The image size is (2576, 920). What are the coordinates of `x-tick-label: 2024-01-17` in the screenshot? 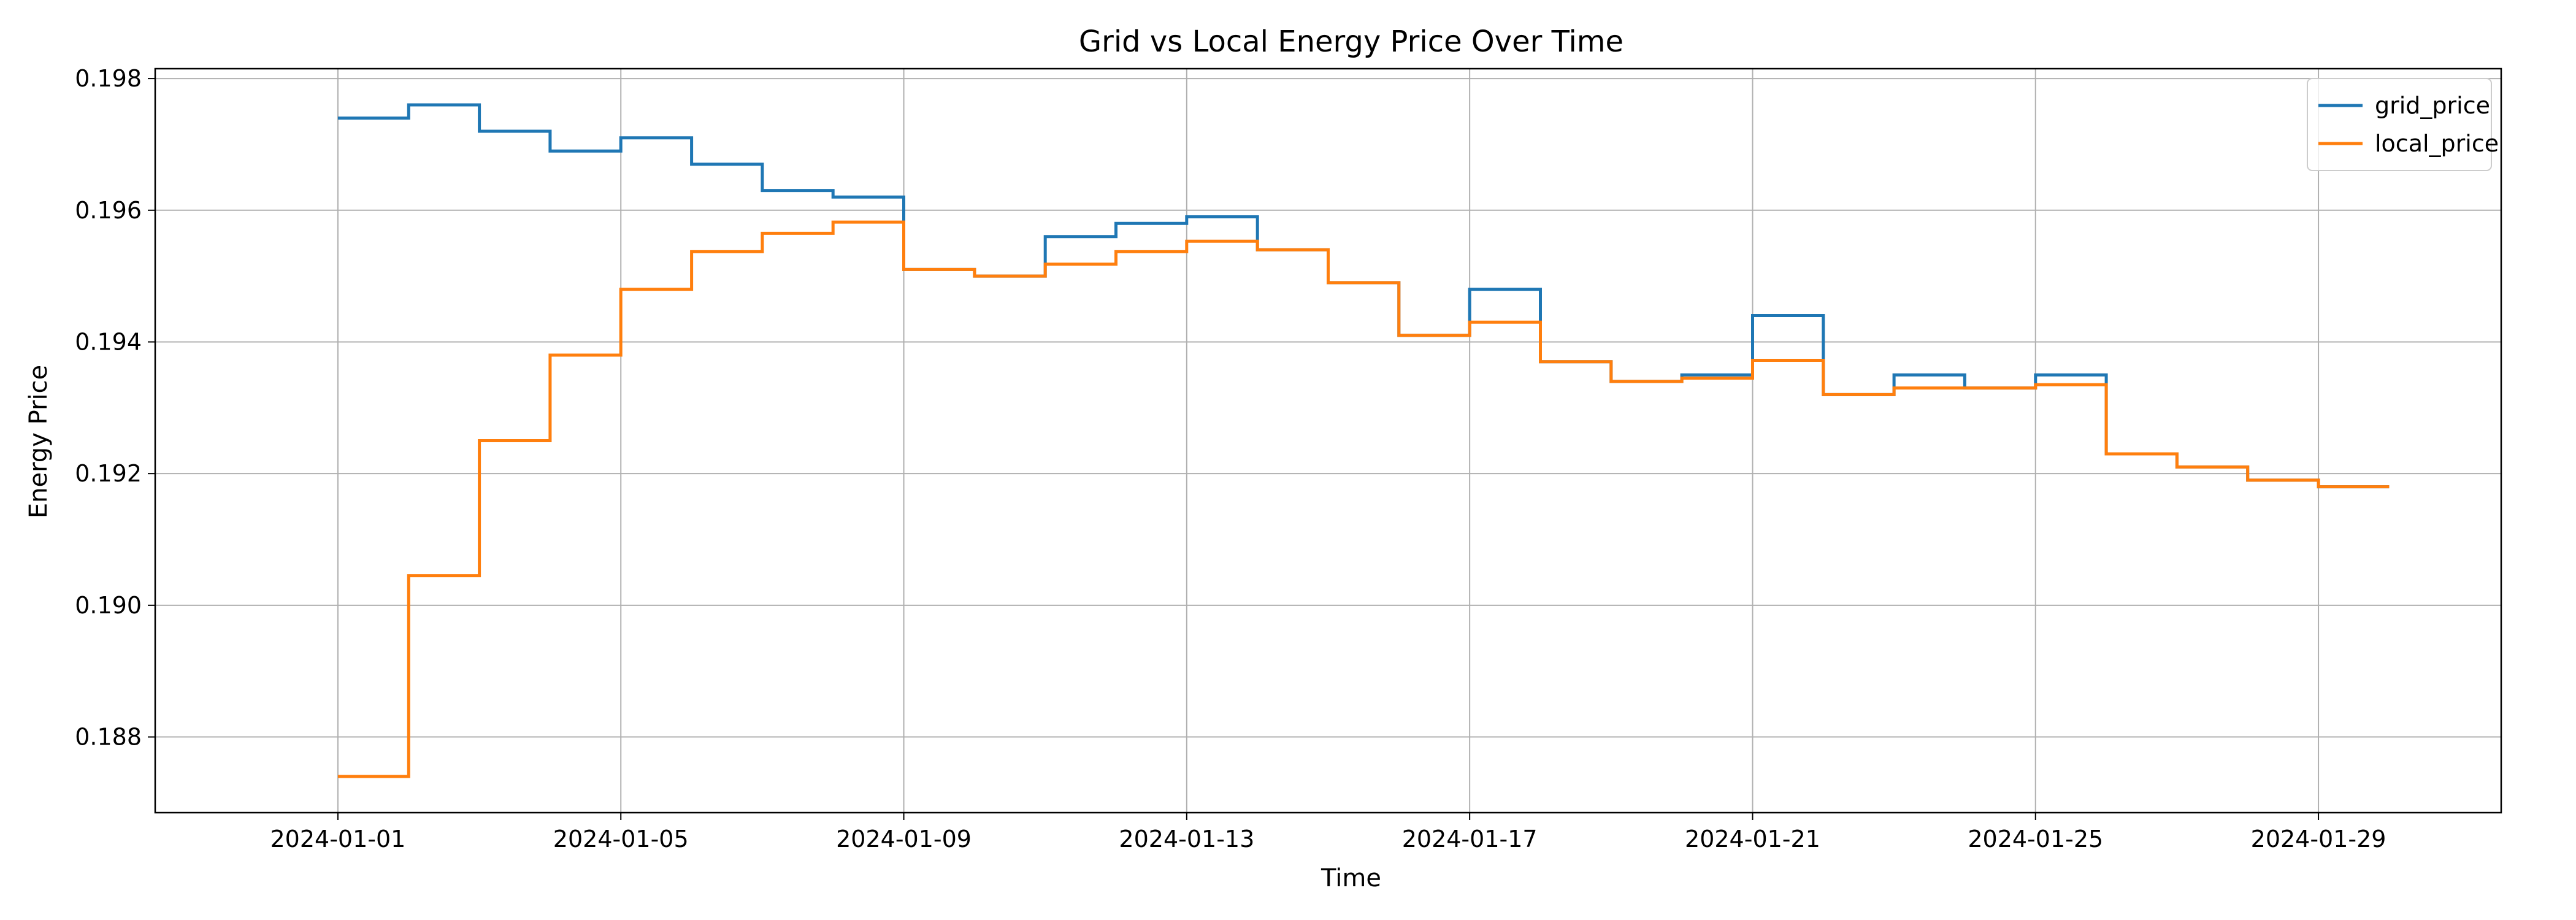 It's located at (1470, 839).